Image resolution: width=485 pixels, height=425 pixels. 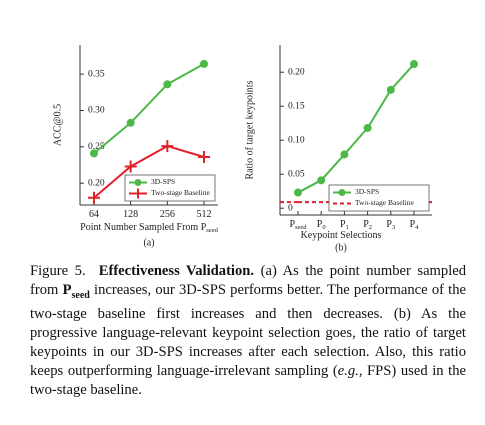 I want to click on caption-symbol: Pseed, so click(x=76, y=291).